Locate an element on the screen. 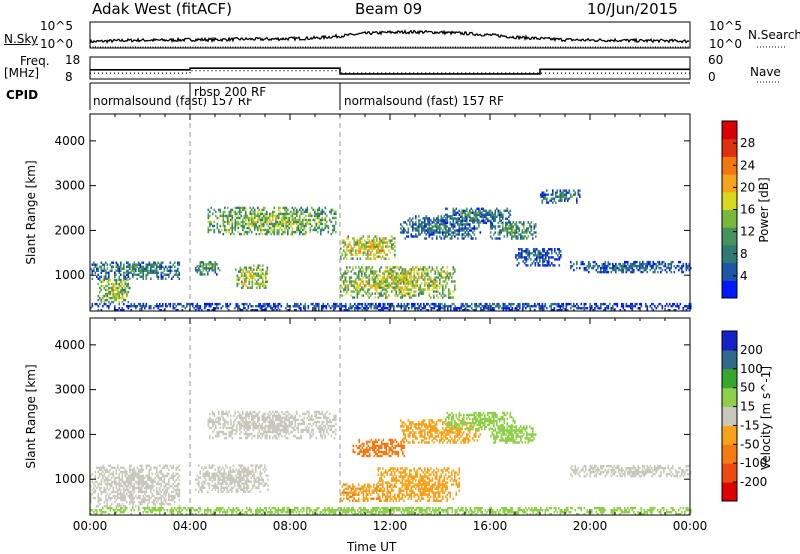  freq-label-line1: Freq. is located at coordinates (35, 61).